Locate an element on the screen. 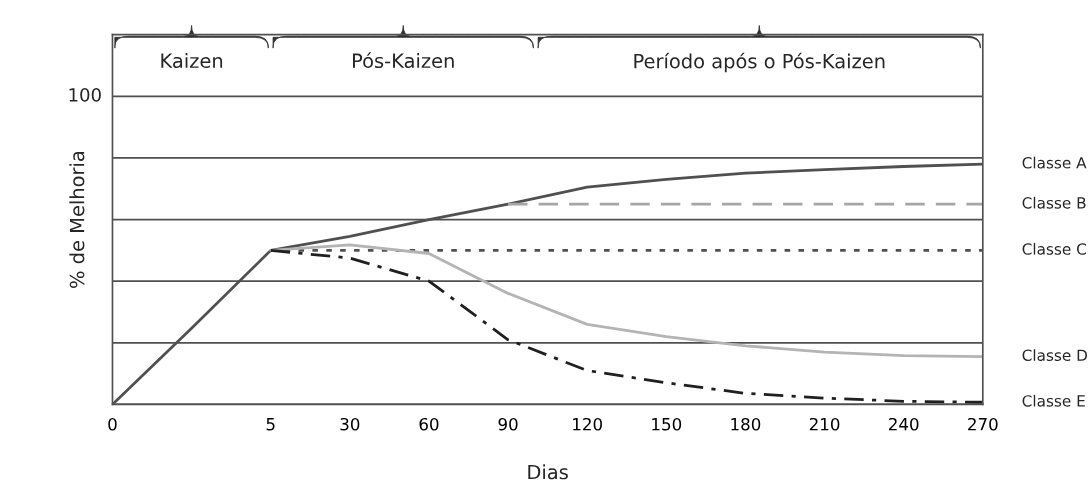  x-tick-label: 0 is located at coordinates (112, 424).